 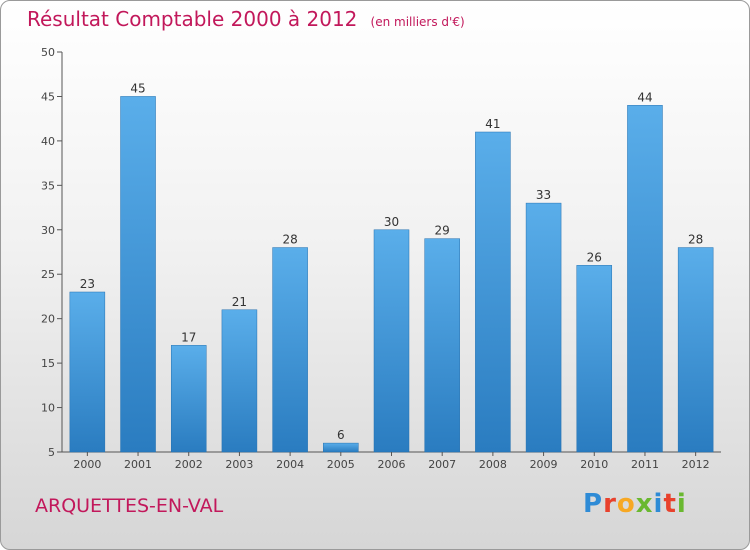 I want to click on data-label: 44, so click(x=644, y=97).